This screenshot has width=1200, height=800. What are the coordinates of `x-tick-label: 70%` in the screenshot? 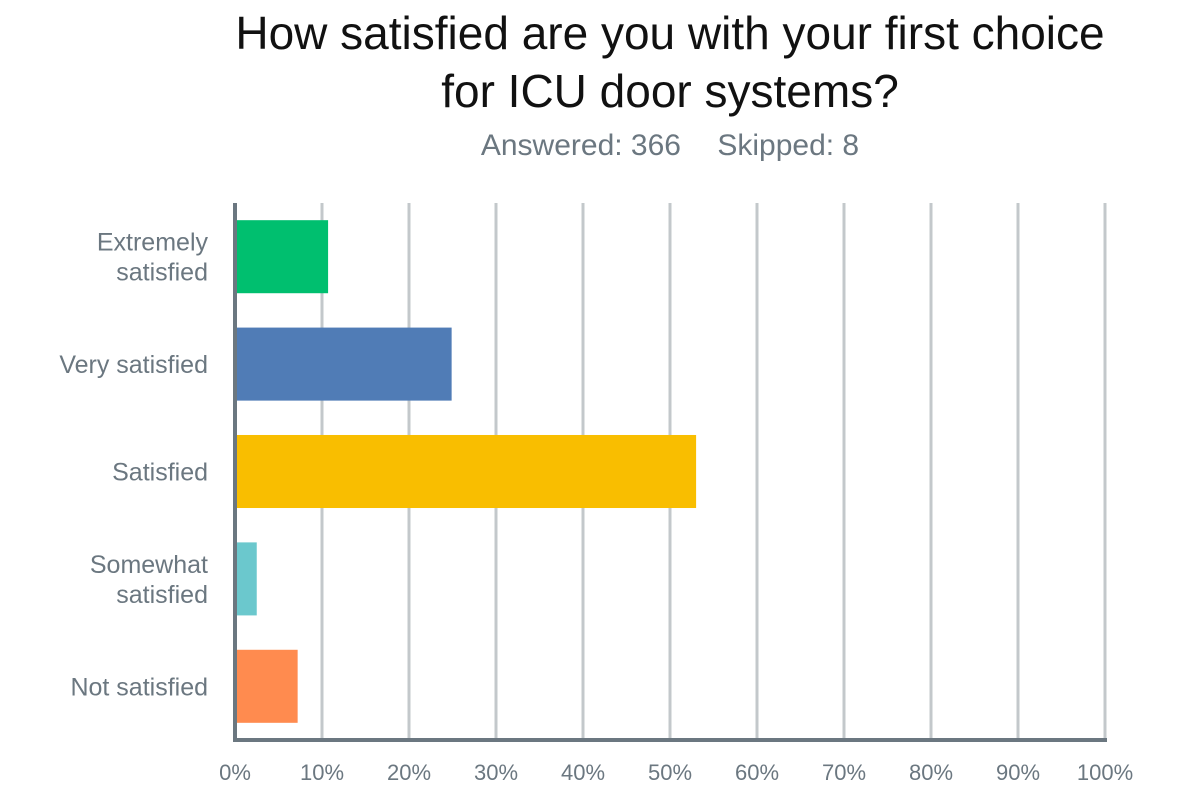 It's located at (844, 772).